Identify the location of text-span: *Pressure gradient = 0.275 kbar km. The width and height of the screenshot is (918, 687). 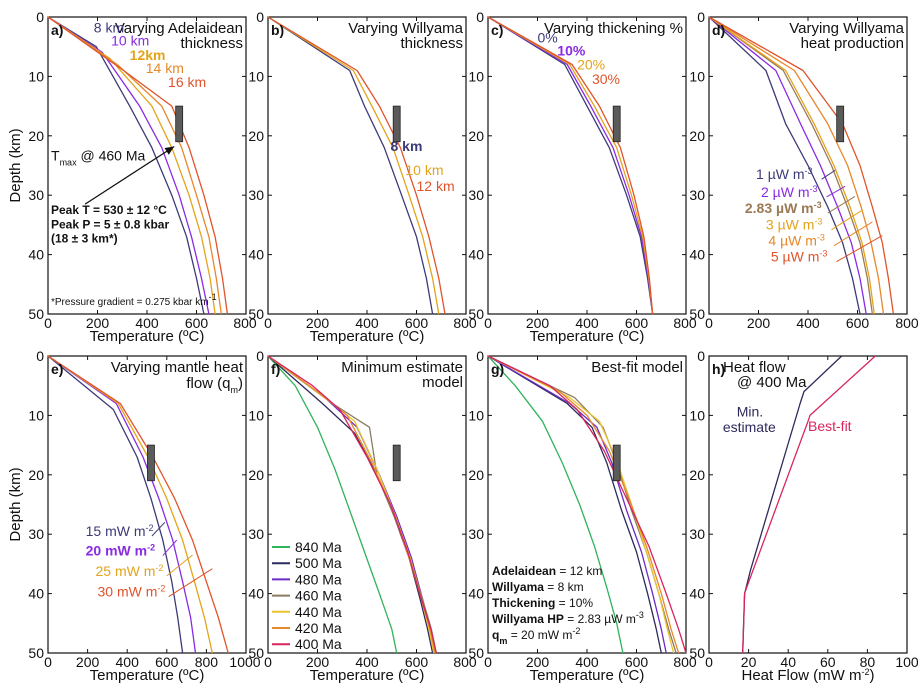
(130, 302).